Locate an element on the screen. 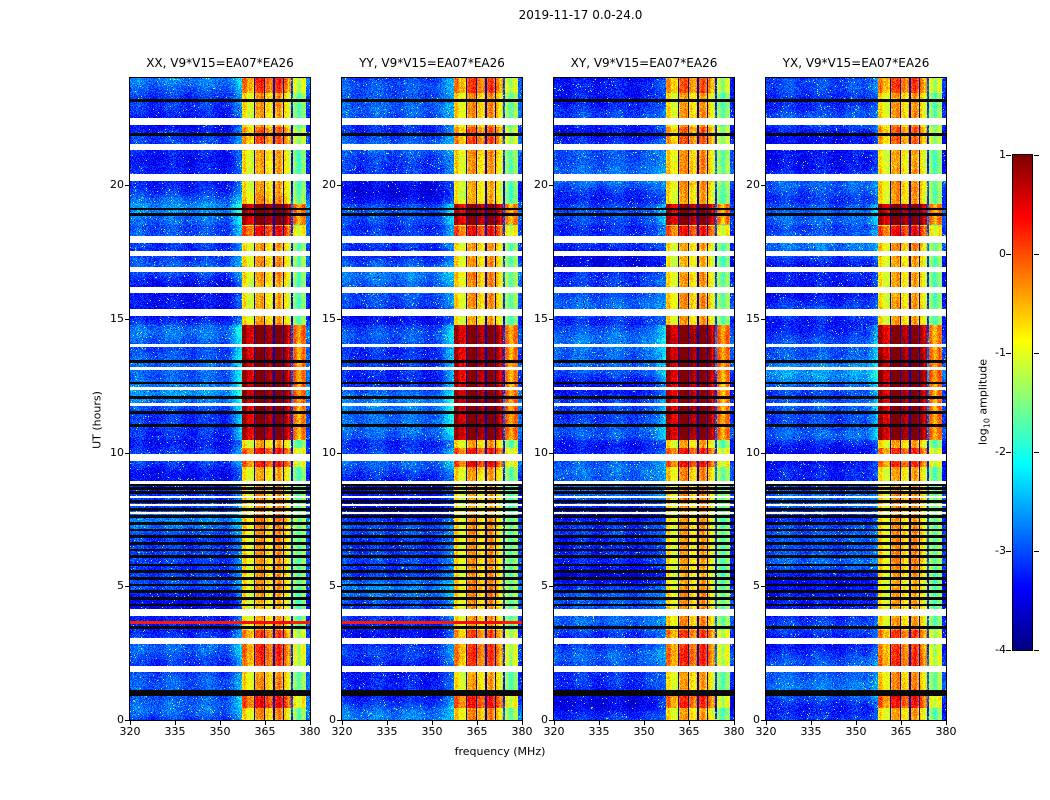  spectrogram-canvas-xx is located at coordinates (220, 399).